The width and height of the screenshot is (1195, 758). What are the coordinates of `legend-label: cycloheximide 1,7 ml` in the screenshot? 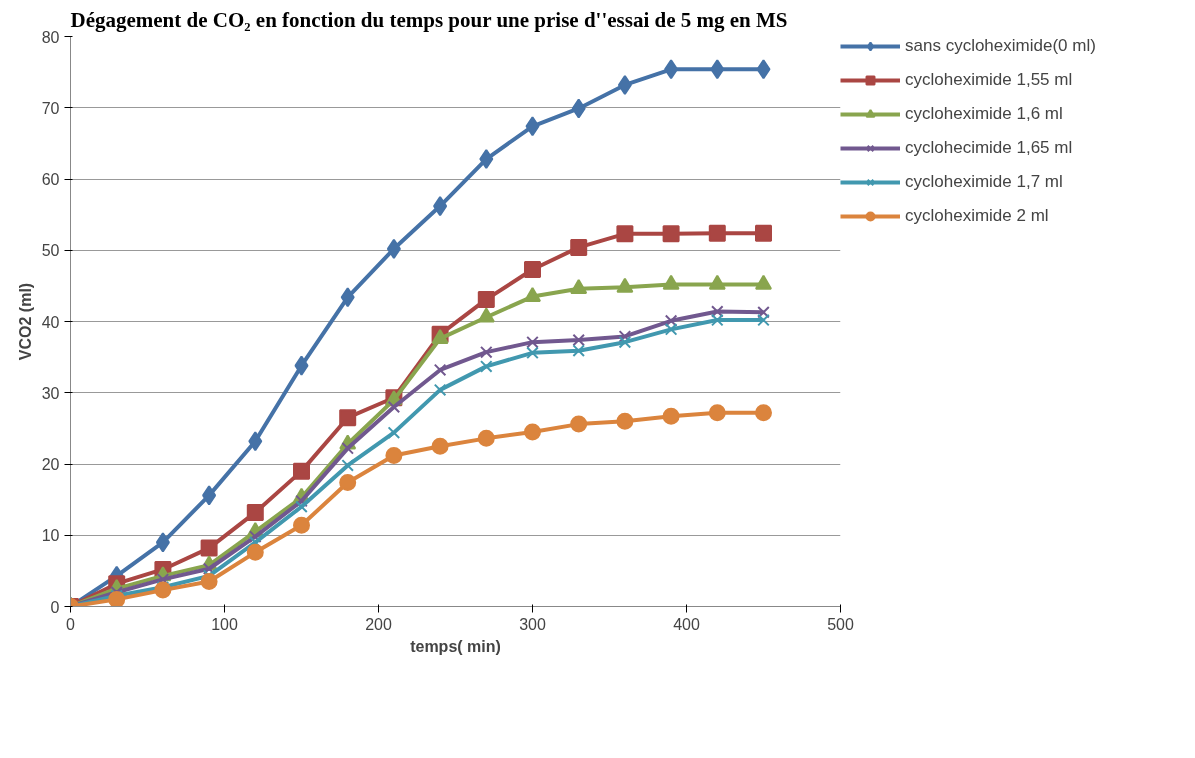 It's located at (984, 182).